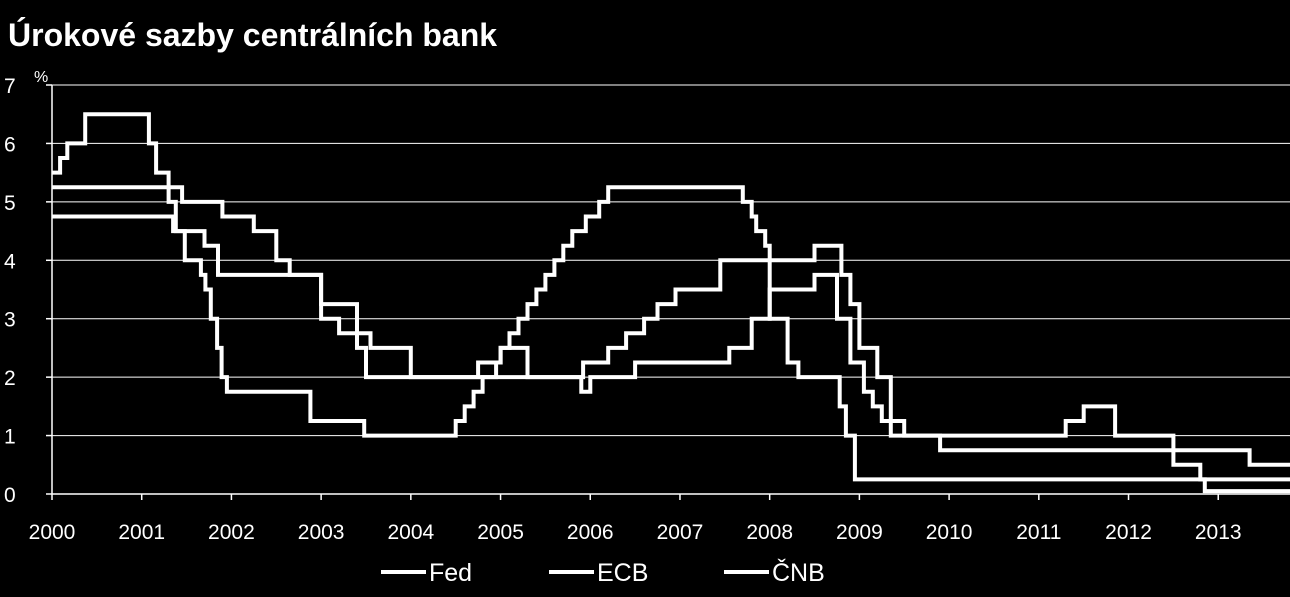 The height and width of the screenshot is (597, 1290). What do you see at coordinates (10, 320) in the screenshot?
I see `y-tick-label: 3` at bounding box center [10, 320].